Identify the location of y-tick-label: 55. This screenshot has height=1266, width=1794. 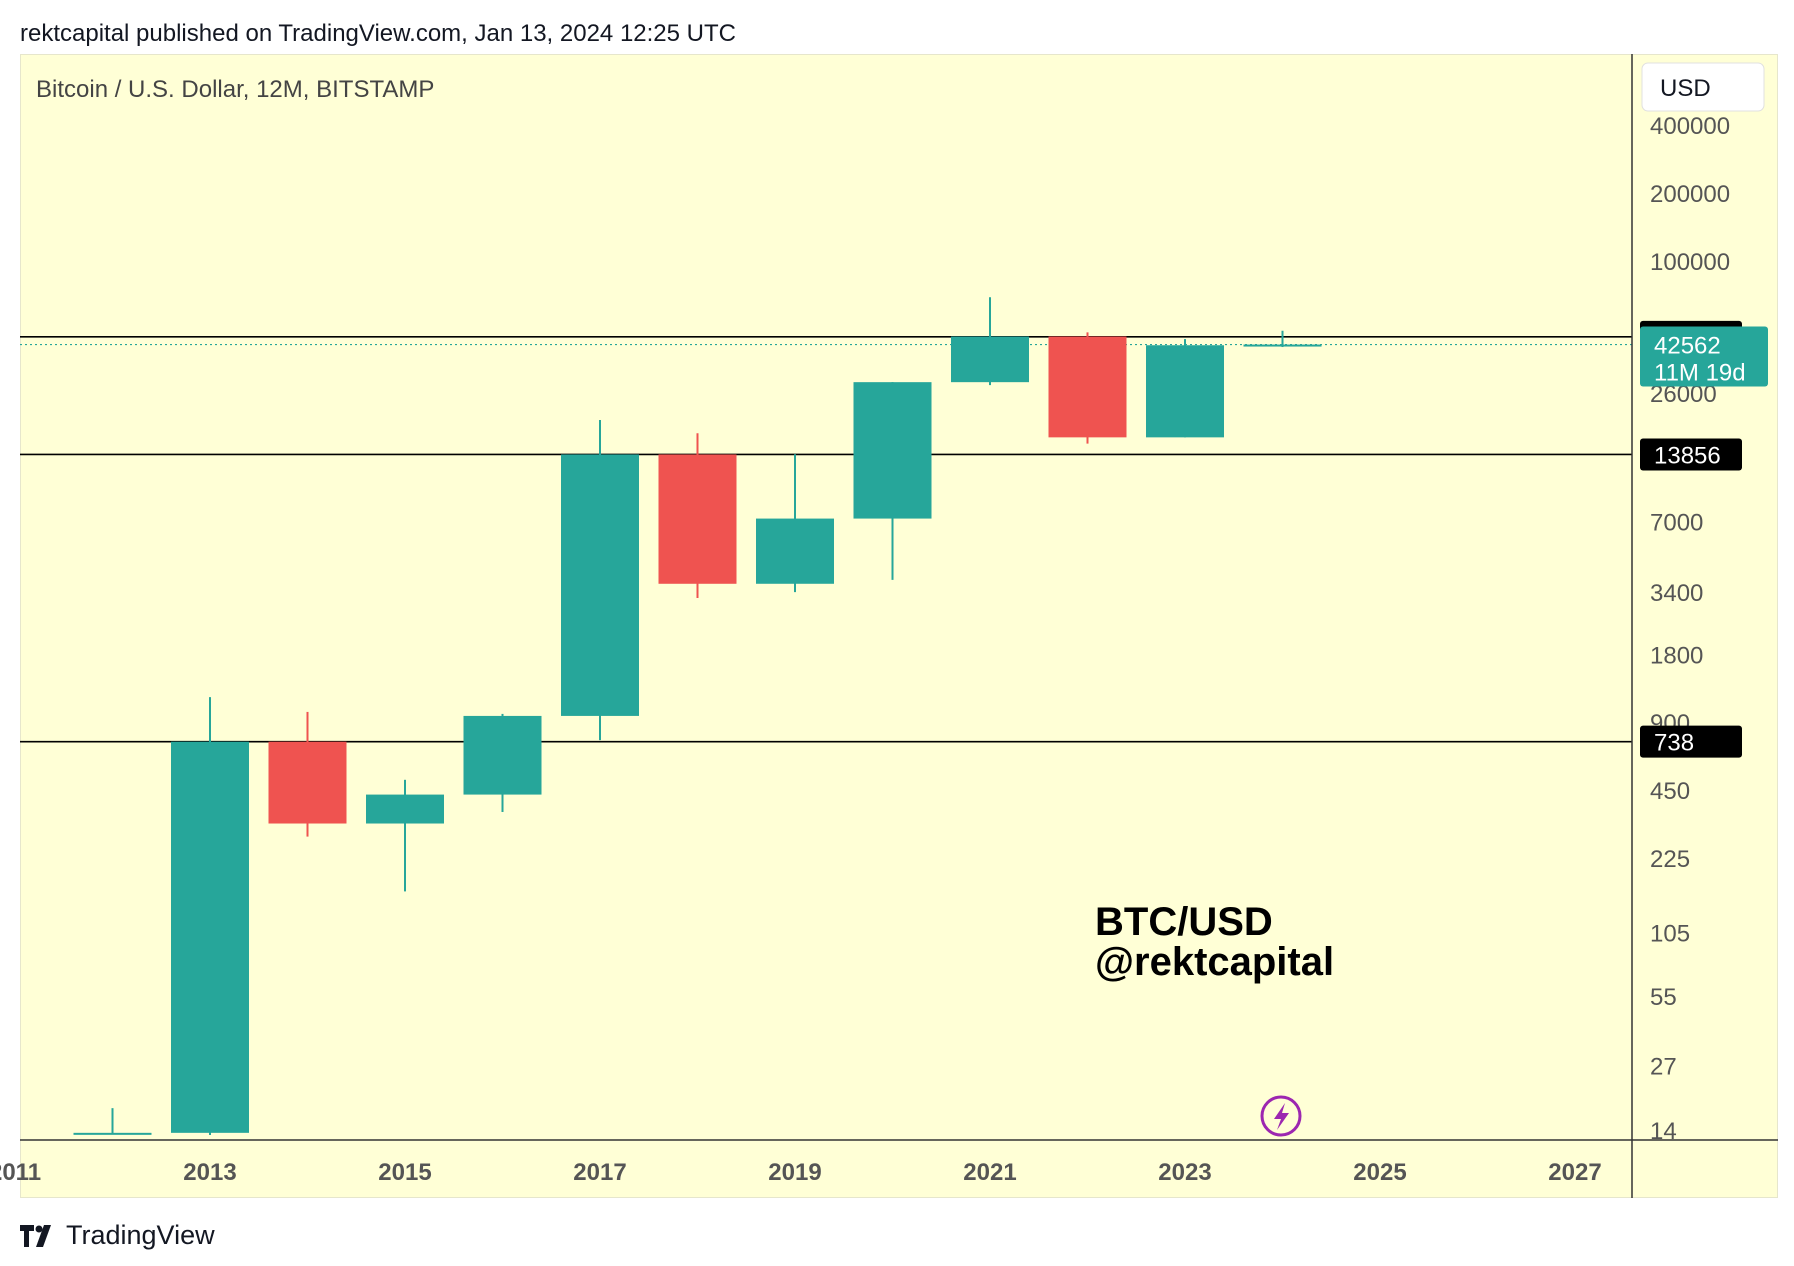
(1663, 997).